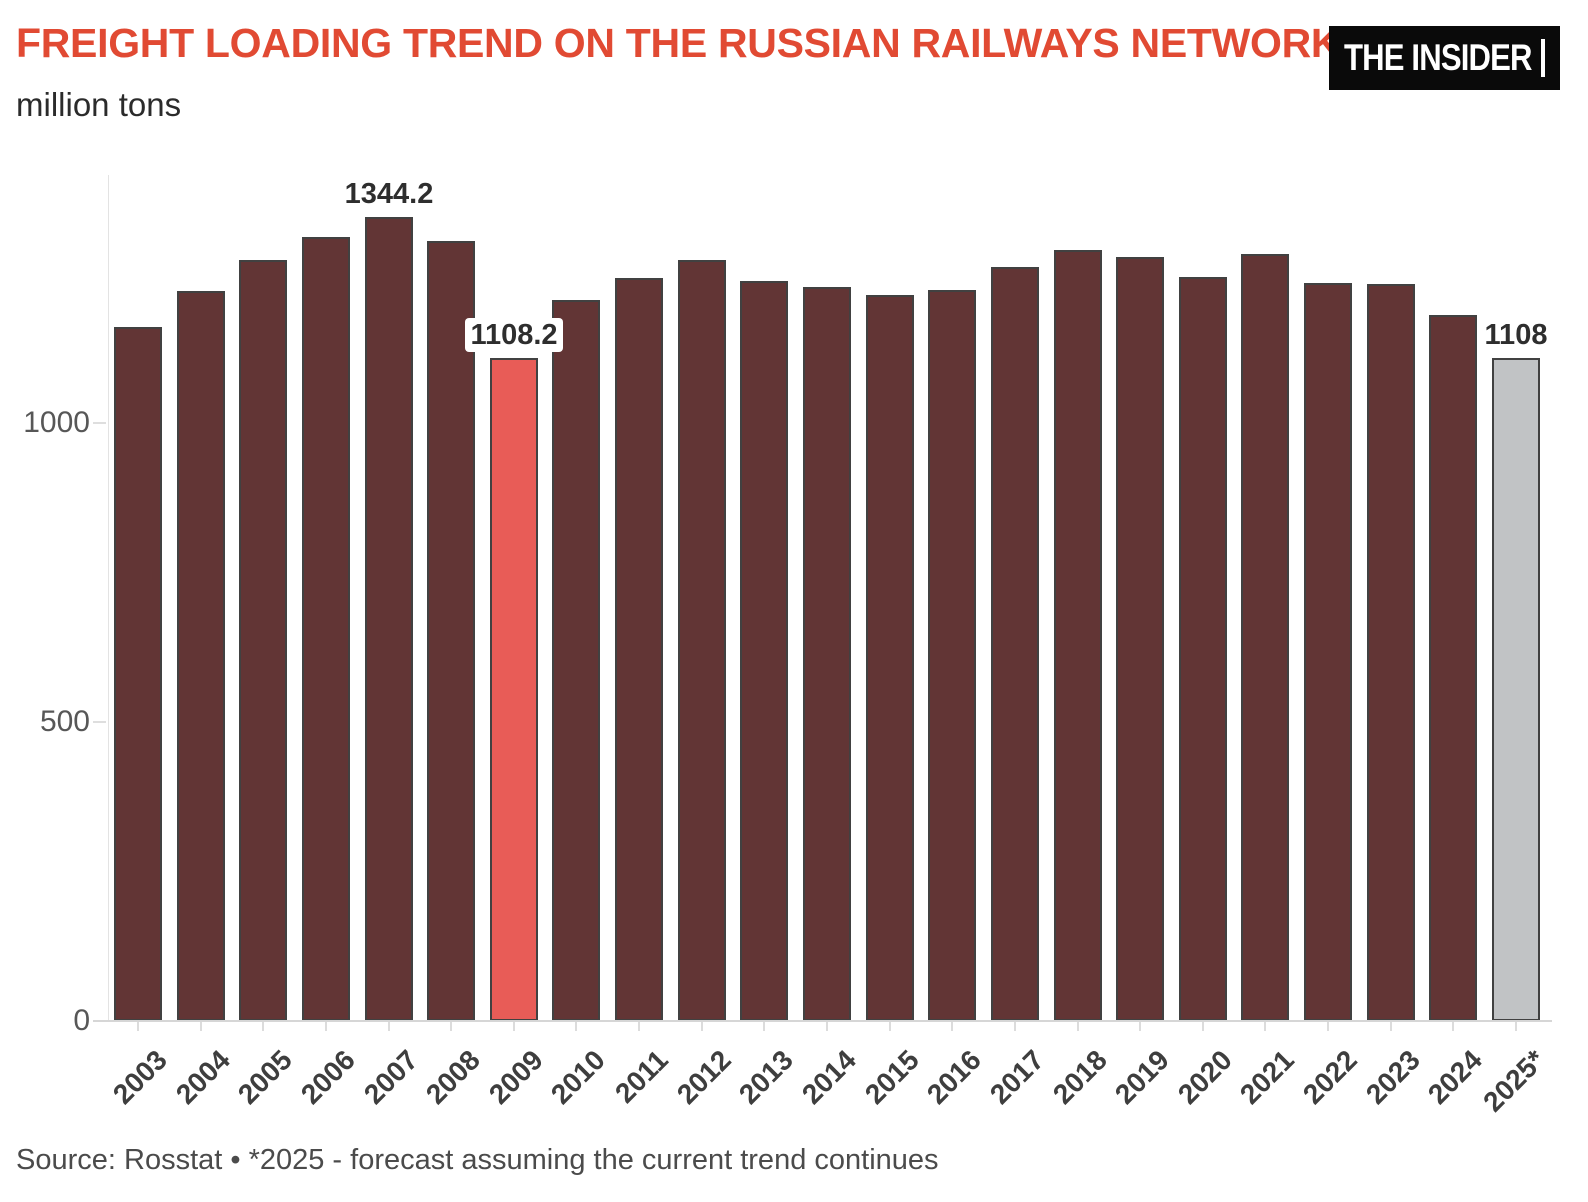  I want to click on bar-2024, so click(1453, 668).